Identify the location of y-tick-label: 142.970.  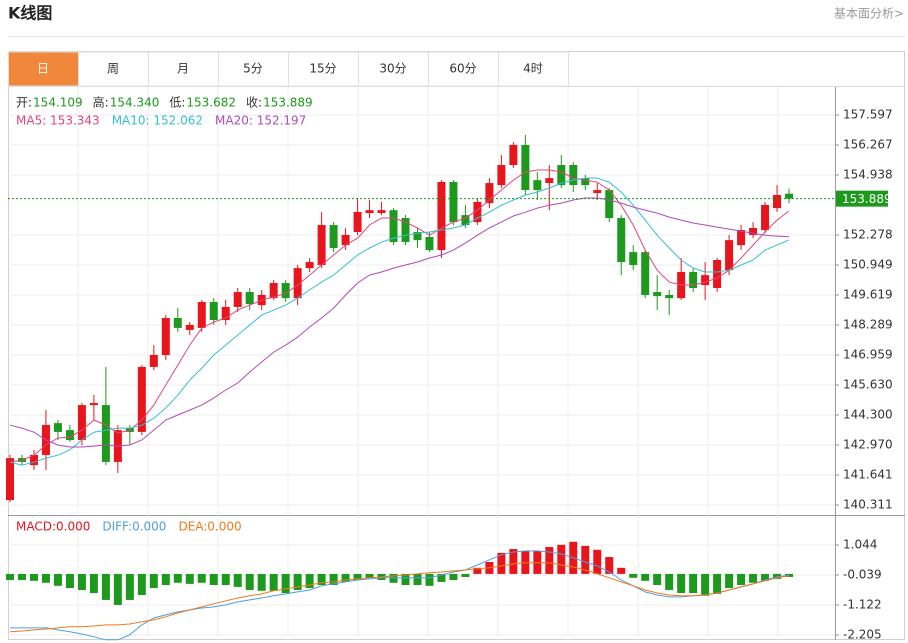
(868, 445).